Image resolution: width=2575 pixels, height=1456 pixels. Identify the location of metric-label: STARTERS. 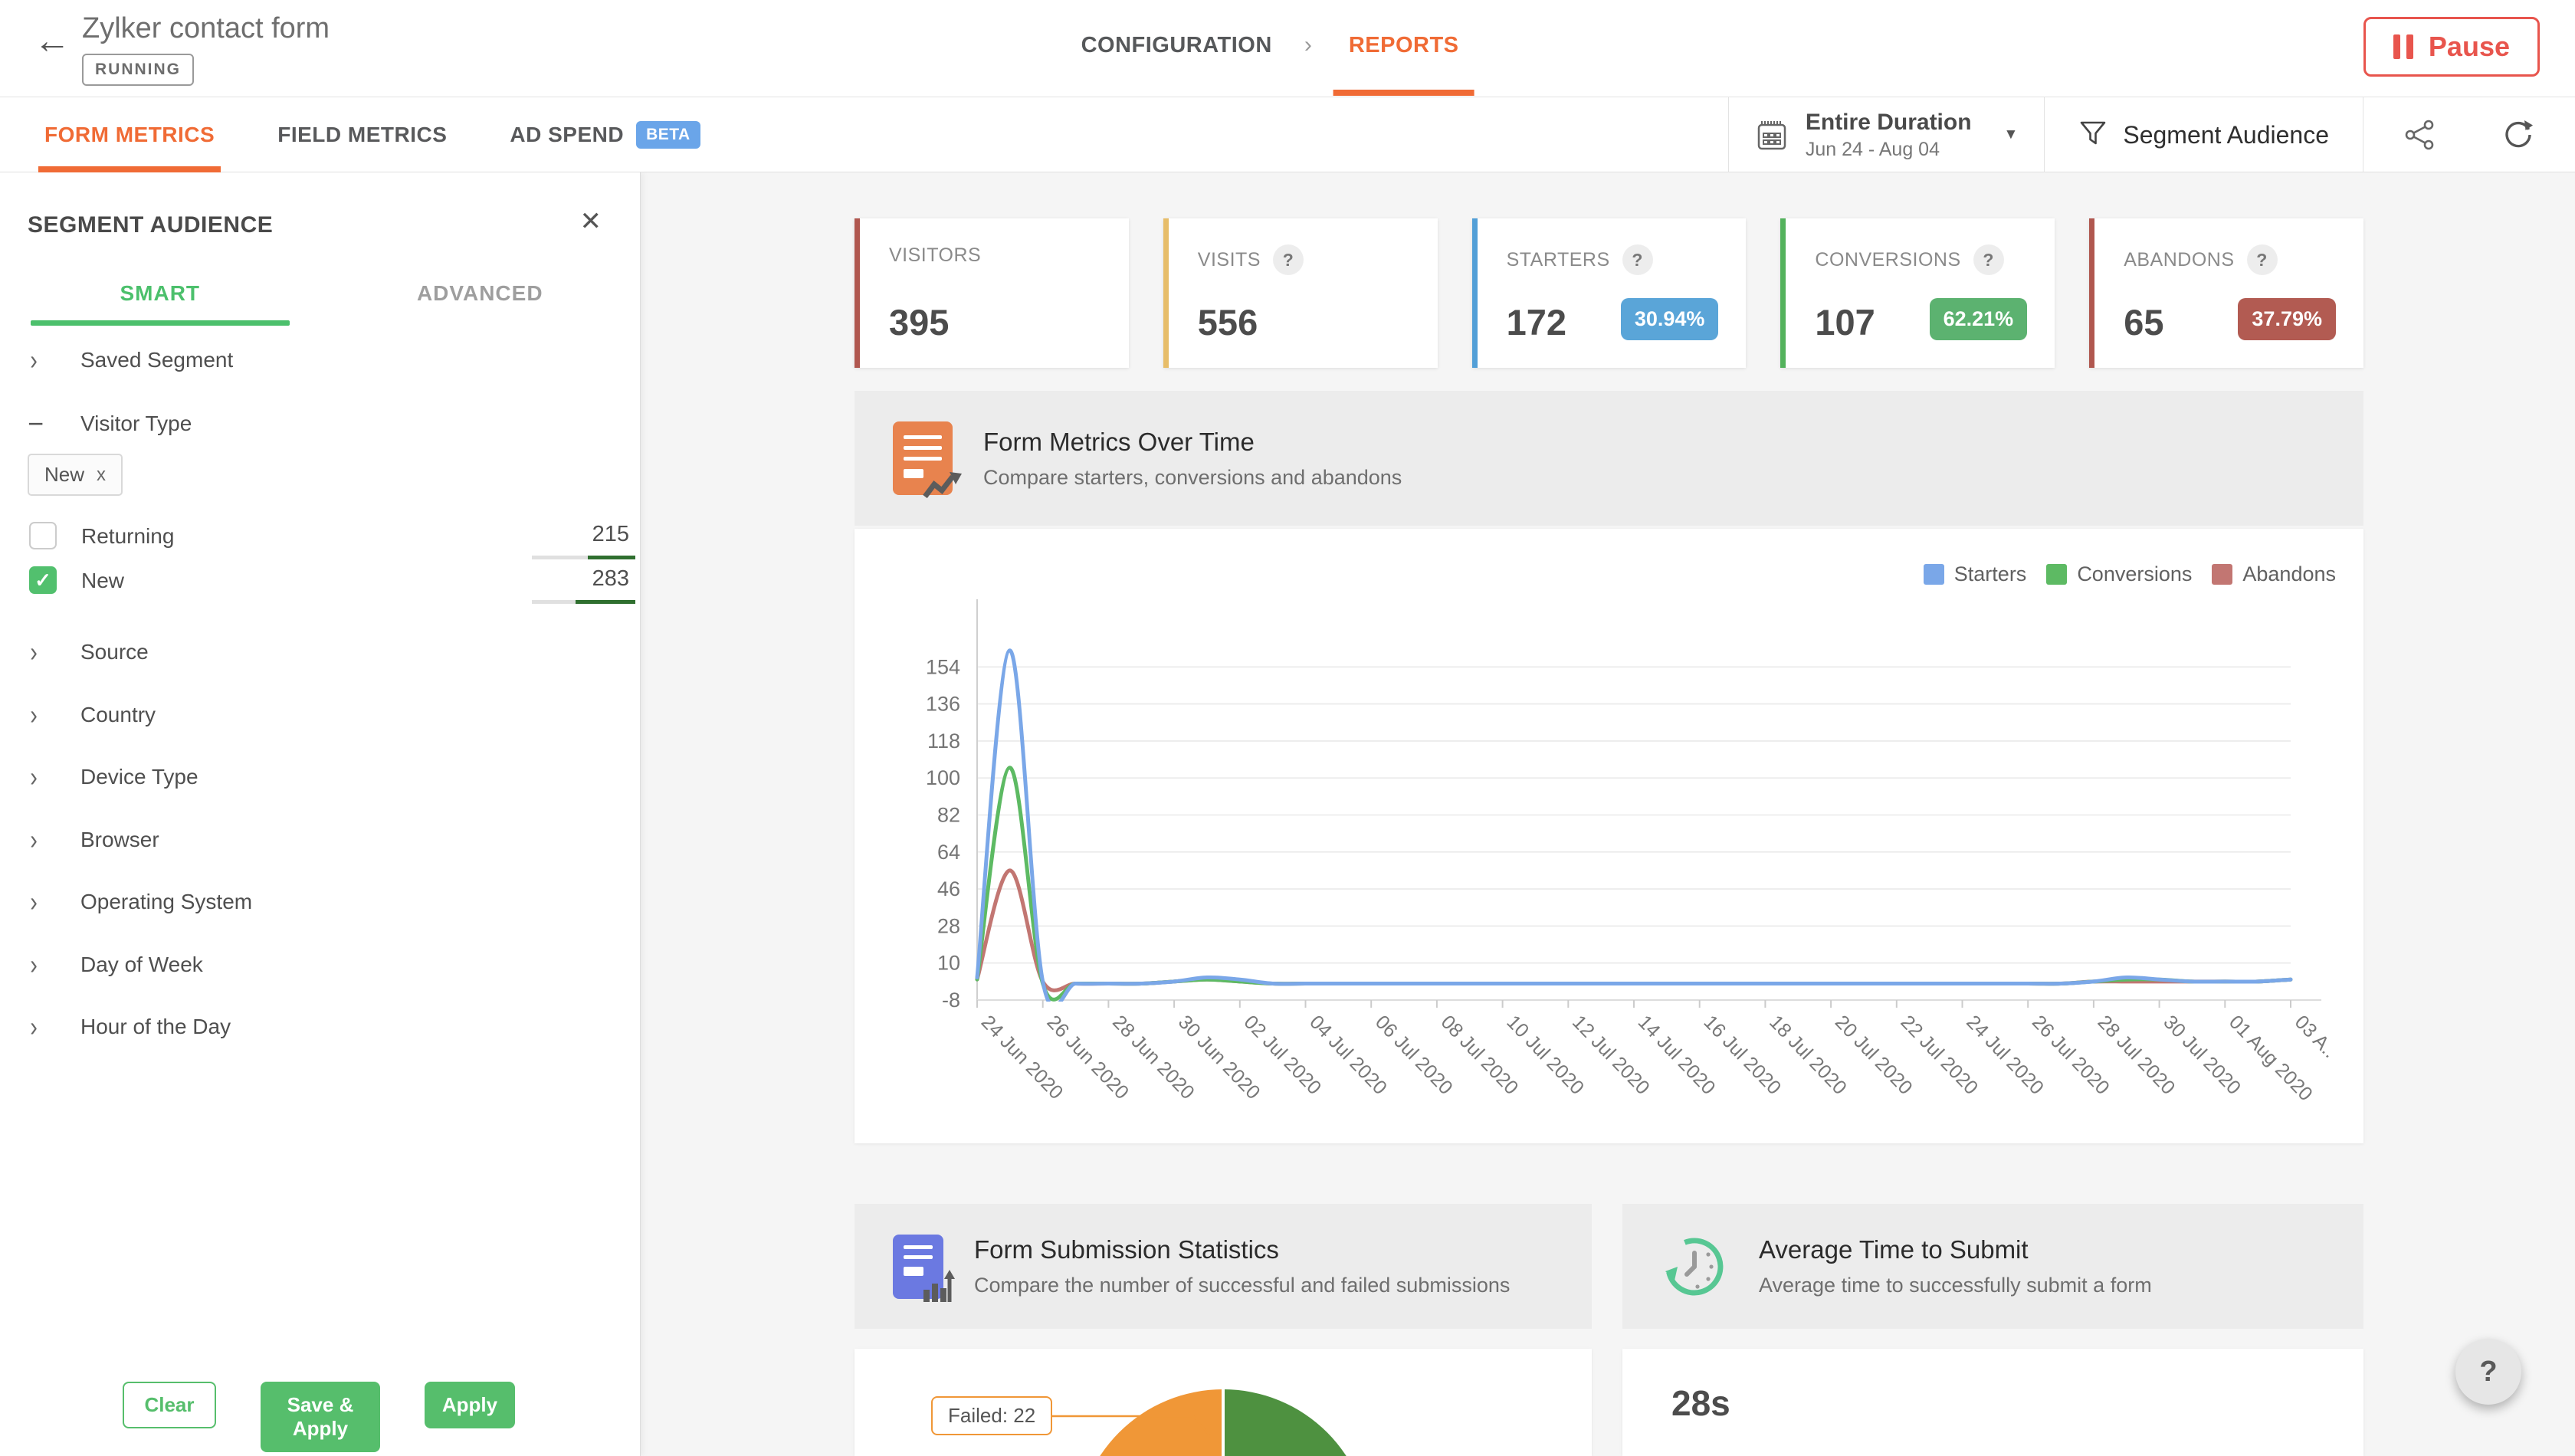
(1558, 259).